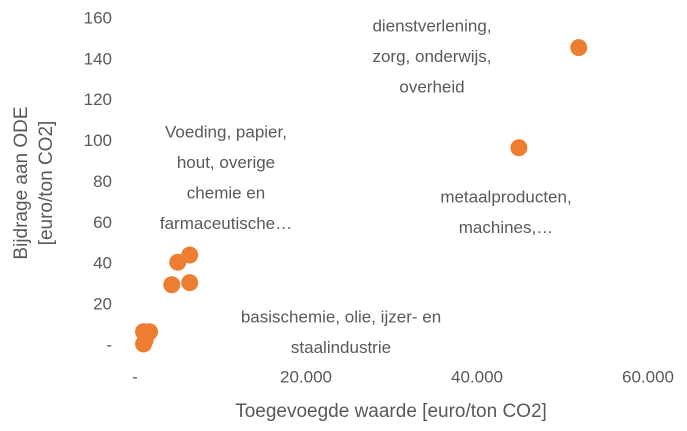  I want to click on x-tick-label: 60.000, so click(648, 376).